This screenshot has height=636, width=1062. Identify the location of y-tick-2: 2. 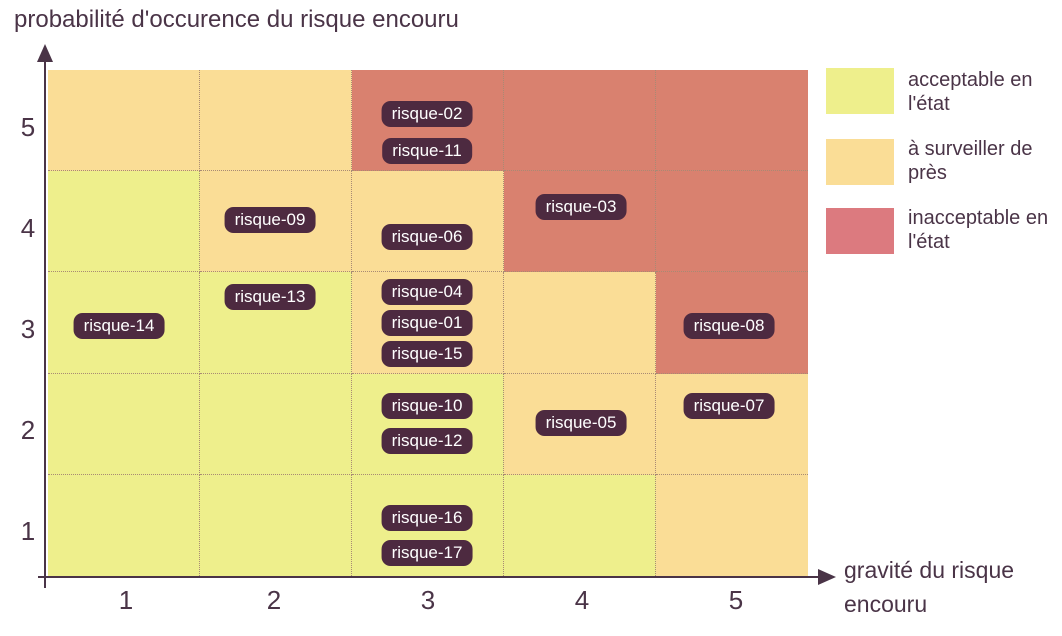
(28, 430).